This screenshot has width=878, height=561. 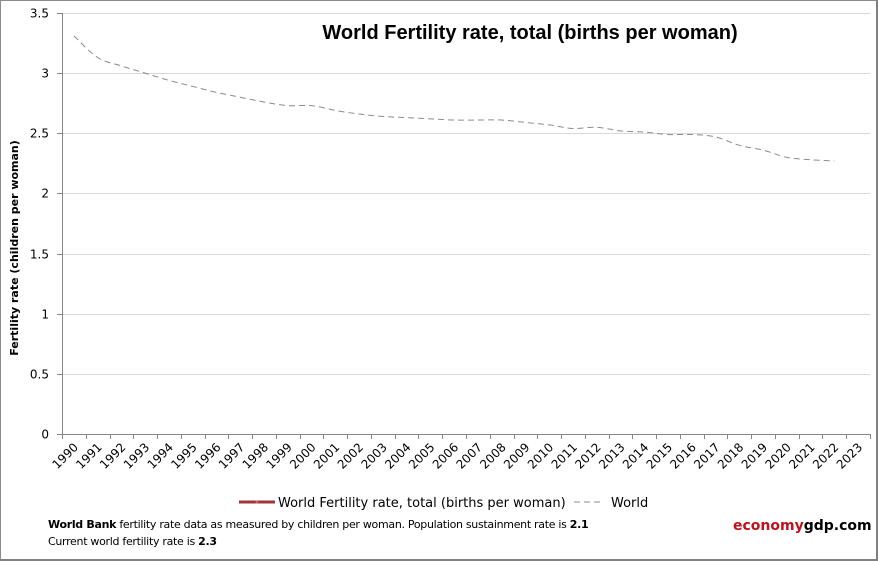 What do you see at coordinates (45, 435) in the screenshot?
I see `y-tick-label: 0` at bounding box center [45, 435].